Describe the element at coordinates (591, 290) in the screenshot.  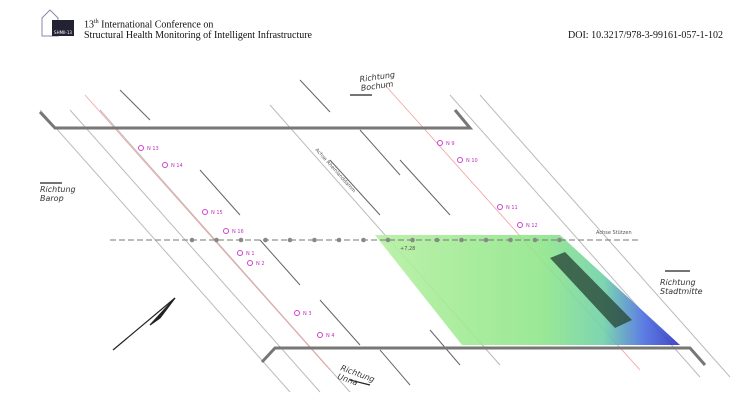
I see `dark-block` at that location.